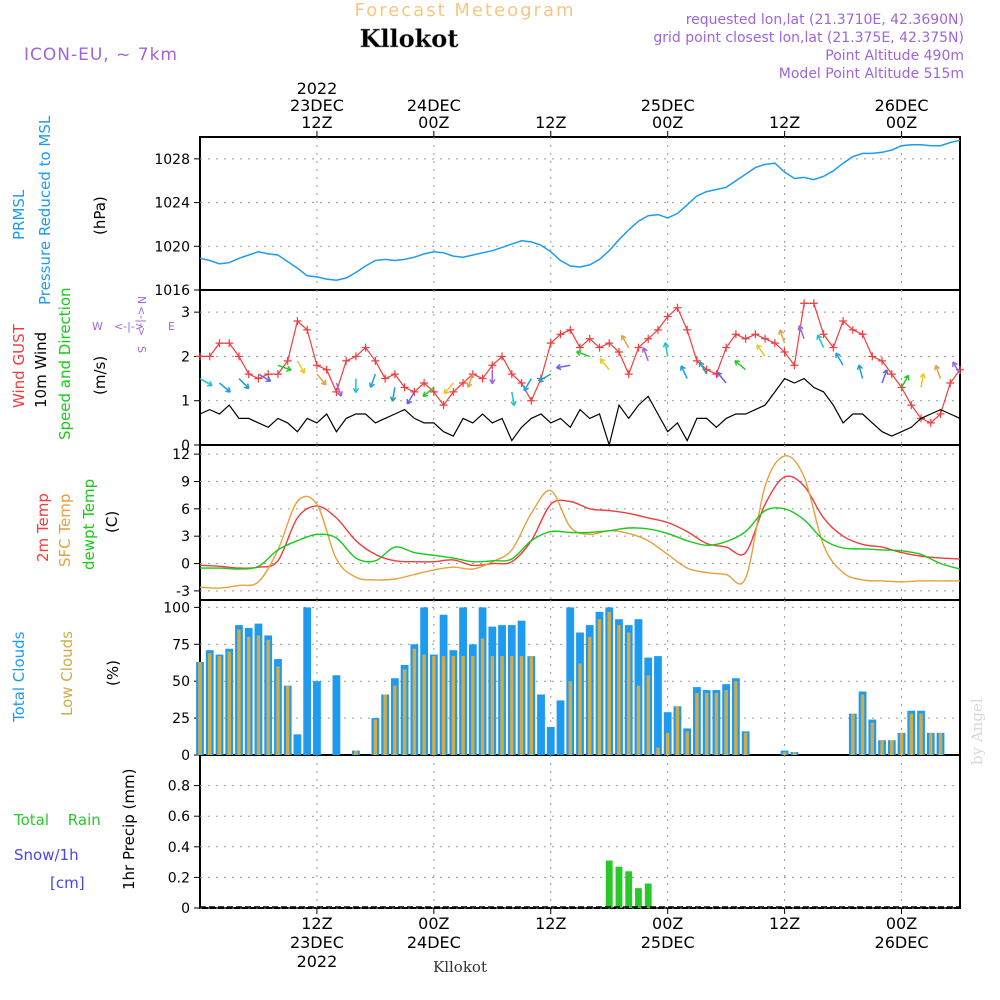 This screenshot has width=1000, height=1000. Describe the element at coordinates (409, 38) in the screenshot. I see `location-title: Kllokot` at that location.